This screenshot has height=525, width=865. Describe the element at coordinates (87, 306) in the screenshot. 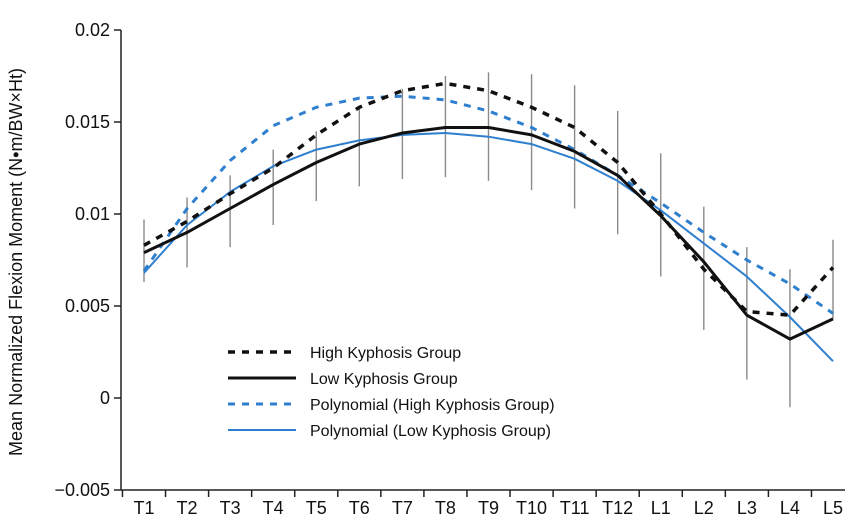

I see `y-tick-label: 0.005` at that location.